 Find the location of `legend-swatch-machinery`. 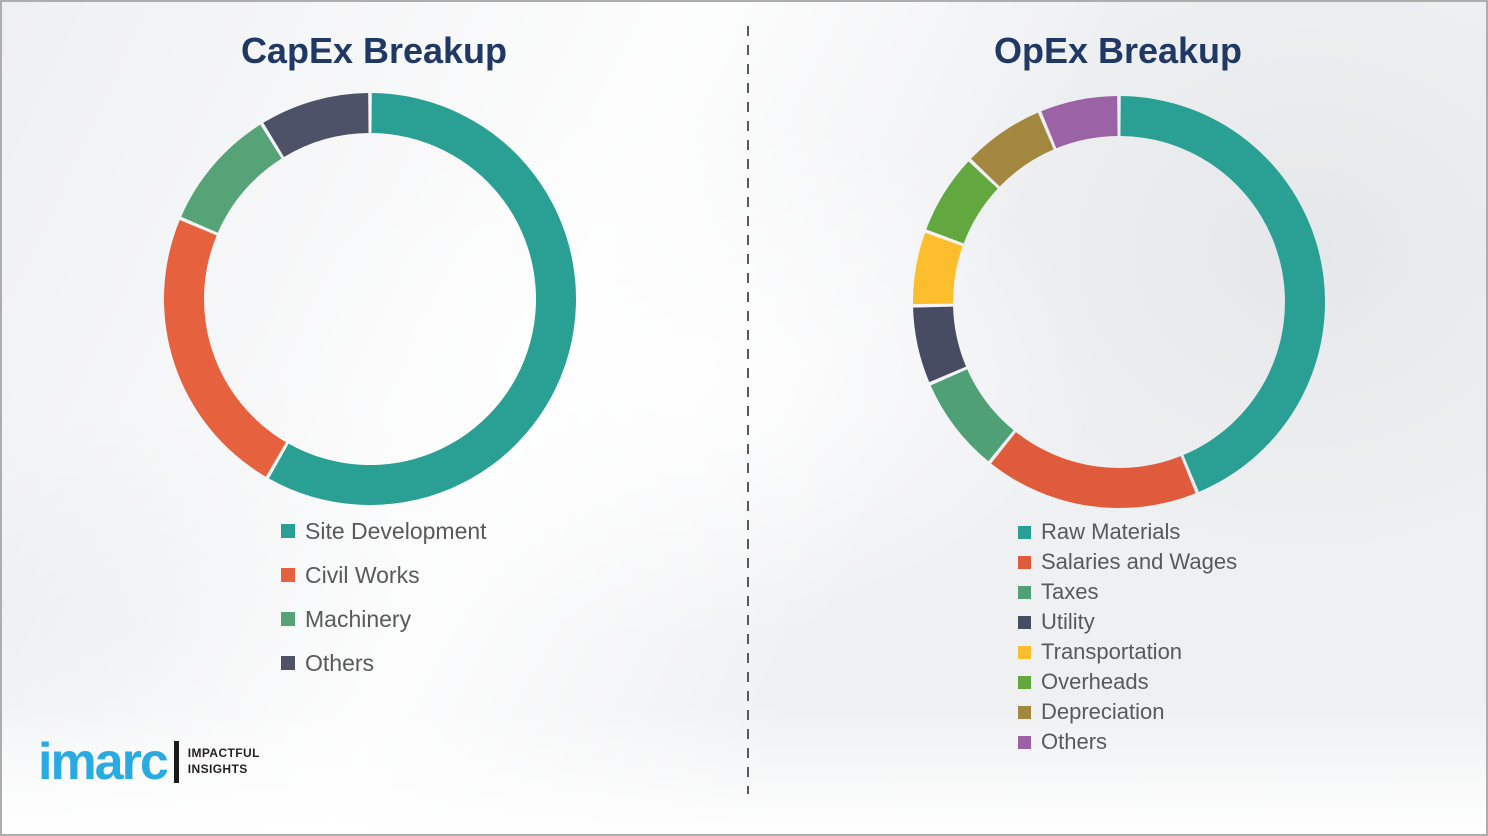

legend-swatch-machinery is located at coordinates (288, 619).